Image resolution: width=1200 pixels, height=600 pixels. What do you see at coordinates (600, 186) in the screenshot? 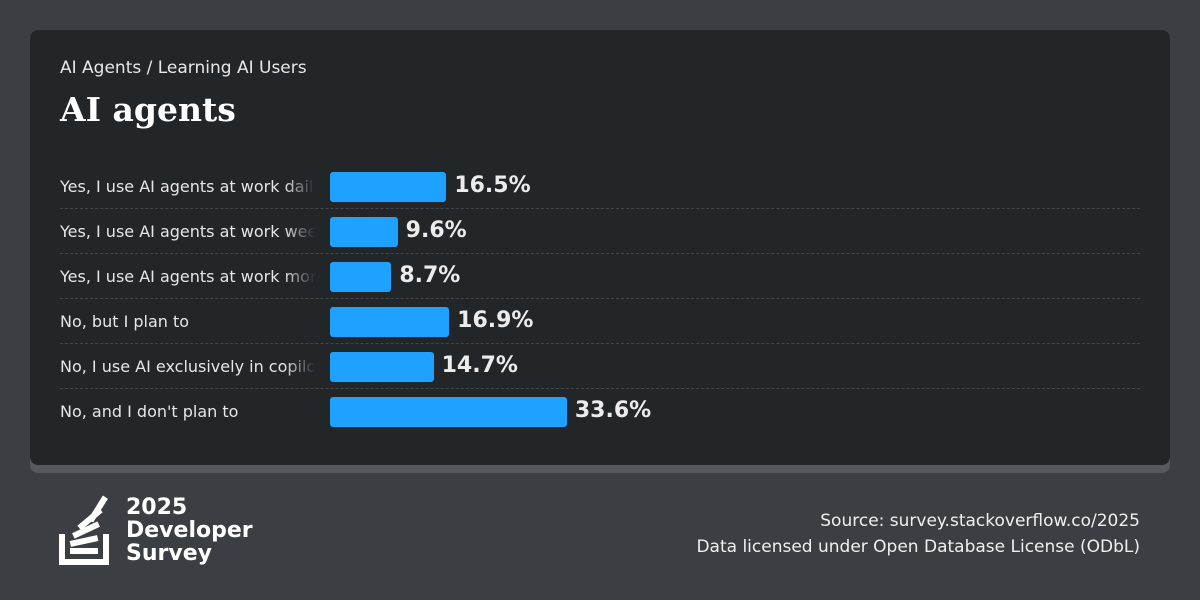
I see `bar-row: Yes, I use AI agents at work daily 16.5%` at bounding box center [600, 186].